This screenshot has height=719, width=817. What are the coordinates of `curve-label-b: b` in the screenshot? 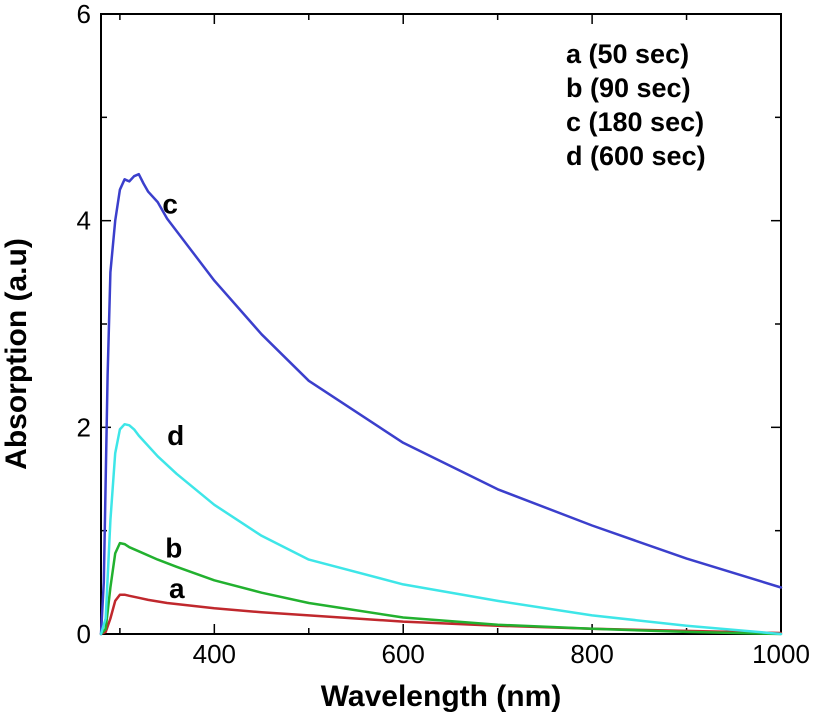 It's located at (173, 548).